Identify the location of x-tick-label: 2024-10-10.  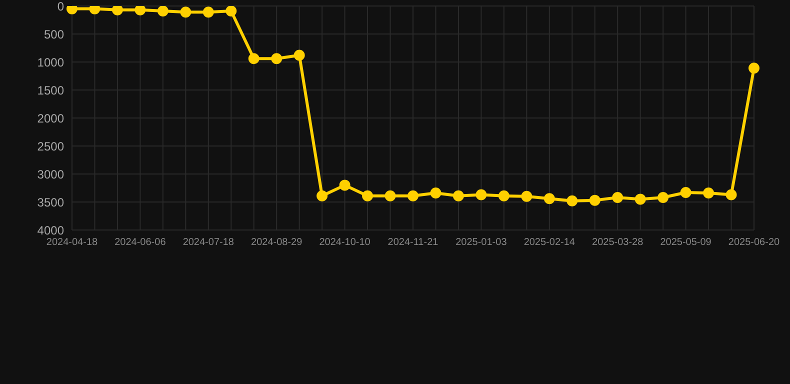
(345, 242).